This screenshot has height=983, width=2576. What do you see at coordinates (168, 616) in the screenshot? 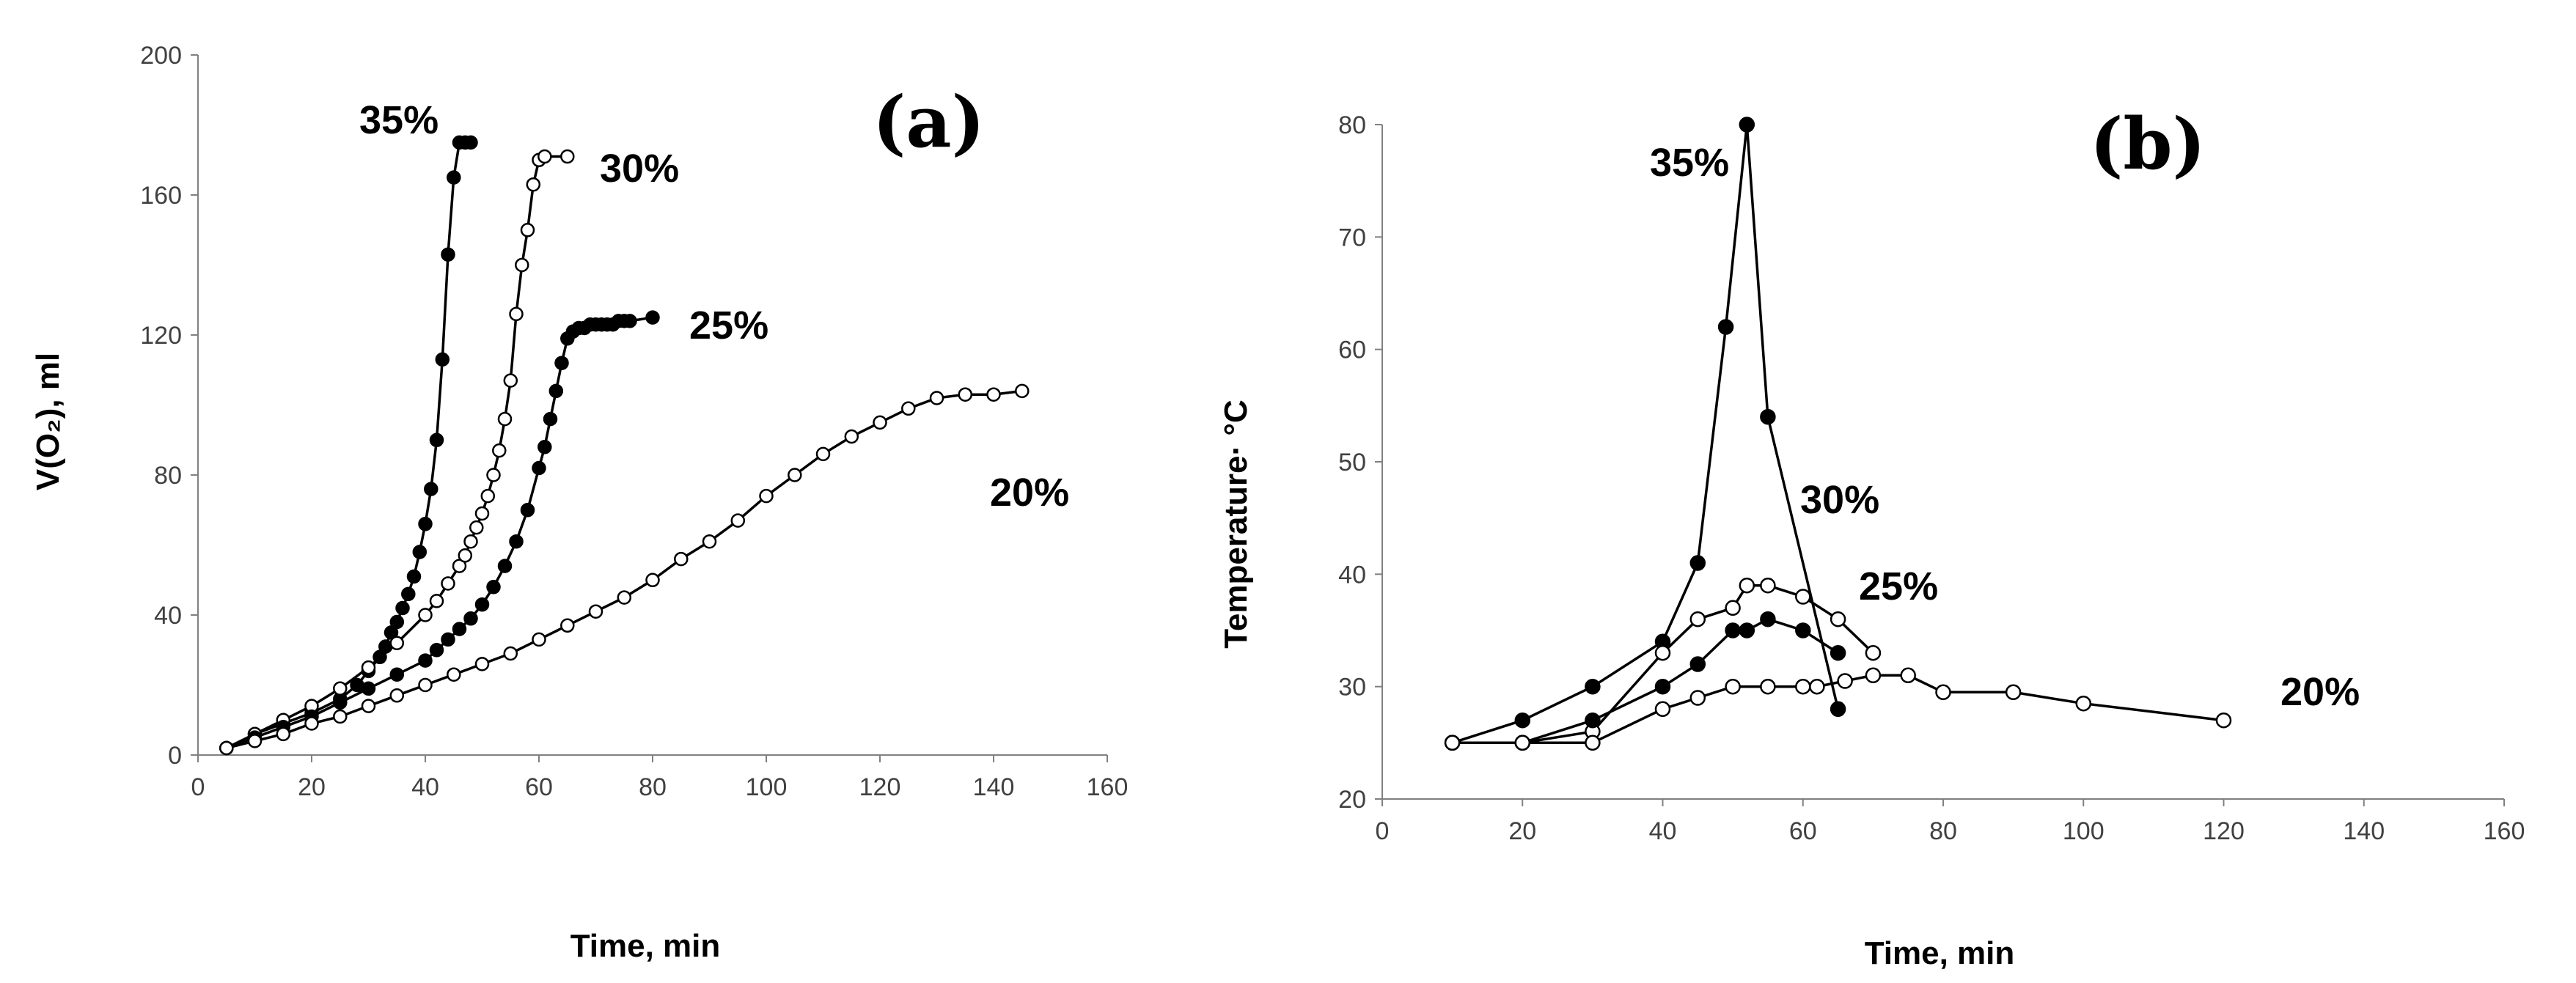
I see `y-tick-label: 40` at bounding box center [168, 616].